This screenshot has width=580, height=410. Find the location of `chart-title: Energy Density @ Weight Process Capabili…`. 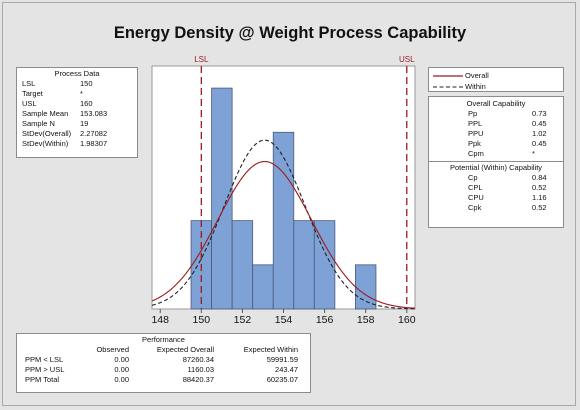

chart-title: Energy Density @ Weight Process Capabili… is located at coordinates (290, 33).